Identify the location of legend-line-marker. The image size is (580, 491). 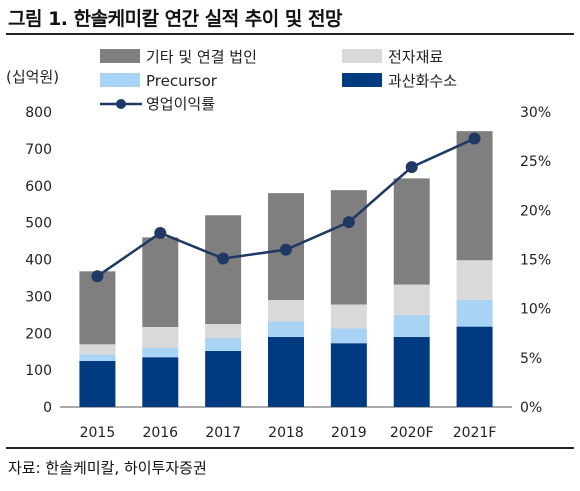
(121, 104).